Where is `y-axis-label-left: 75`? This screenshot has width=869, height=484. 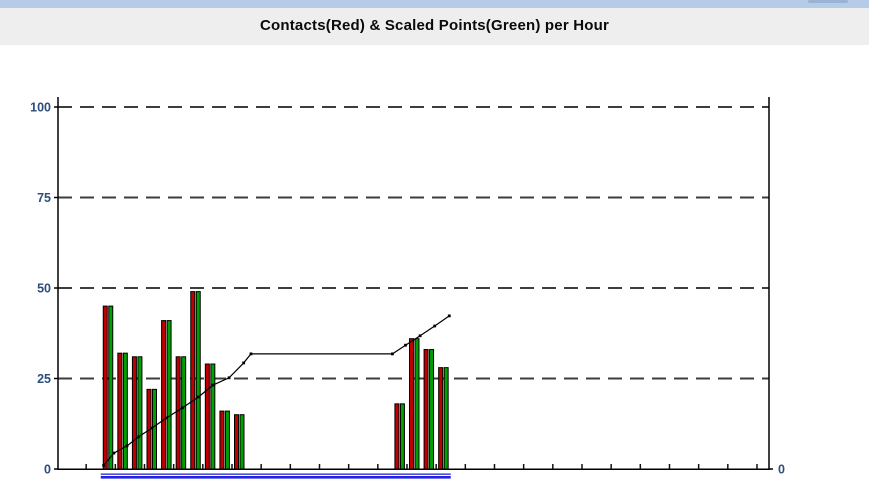
y-axis-label-left: 75 is located at coordinates (44, 198).